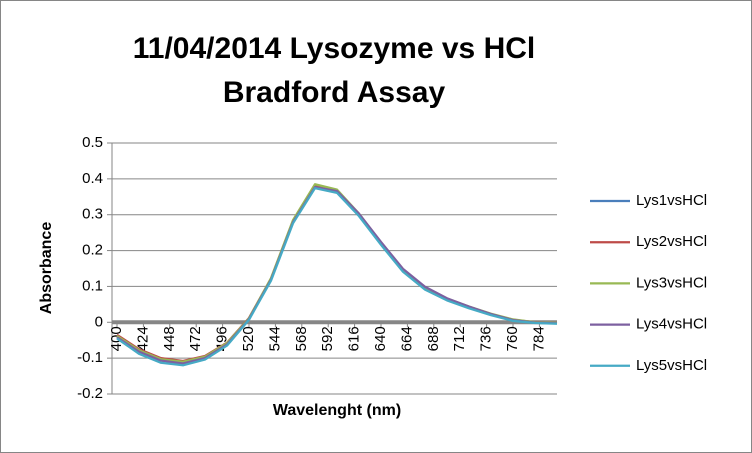  What do you see at coordinates (92, 214) in the screenshot?
I see `y-tick-label: 0.3` at bounding box center [92, 214].